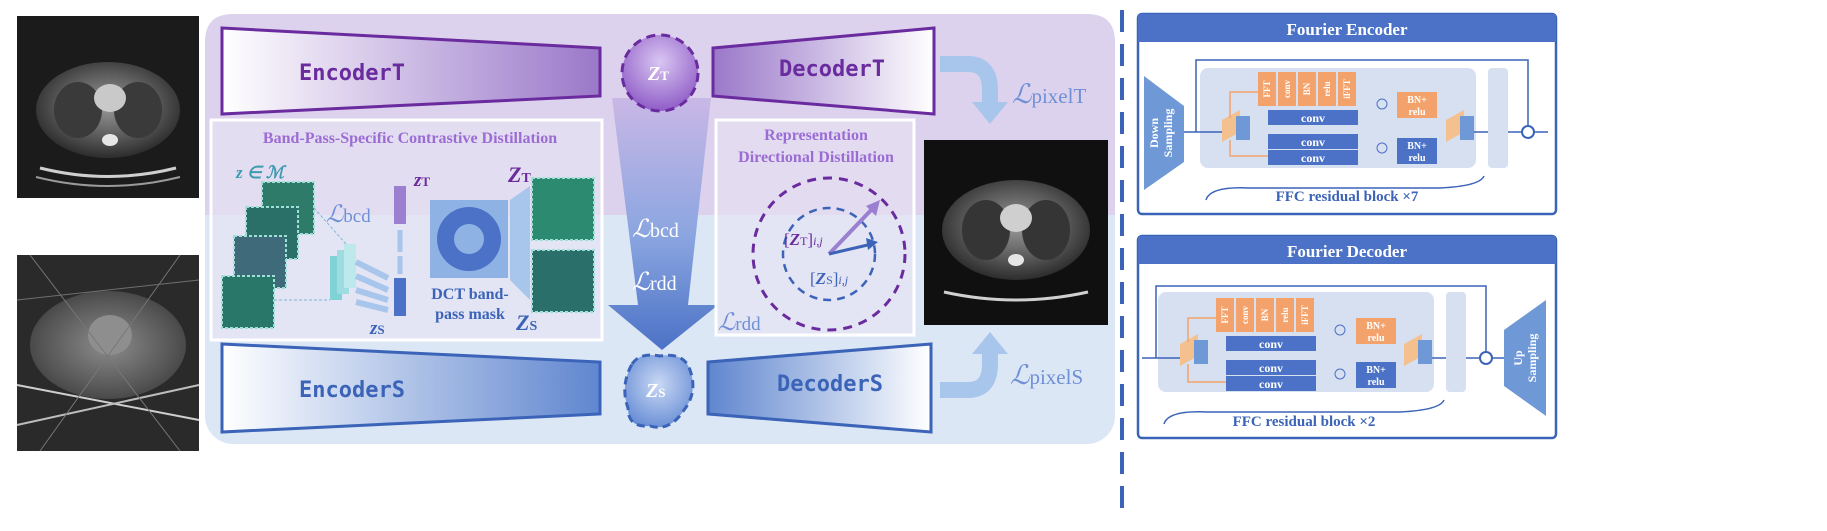 This screenshot has height=531, width=1827. I want to click on rdd-inner-circle, so click(829, 254).